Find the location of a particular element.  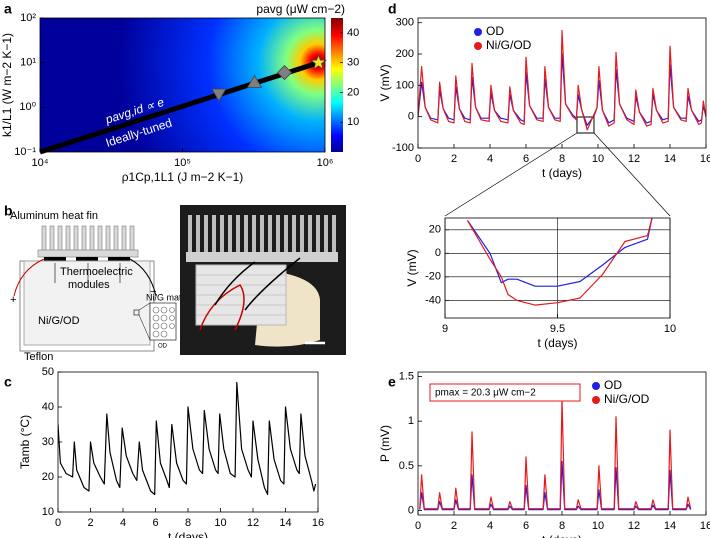

y-tick-label: 1.5 is located at coordinates (406, 376).